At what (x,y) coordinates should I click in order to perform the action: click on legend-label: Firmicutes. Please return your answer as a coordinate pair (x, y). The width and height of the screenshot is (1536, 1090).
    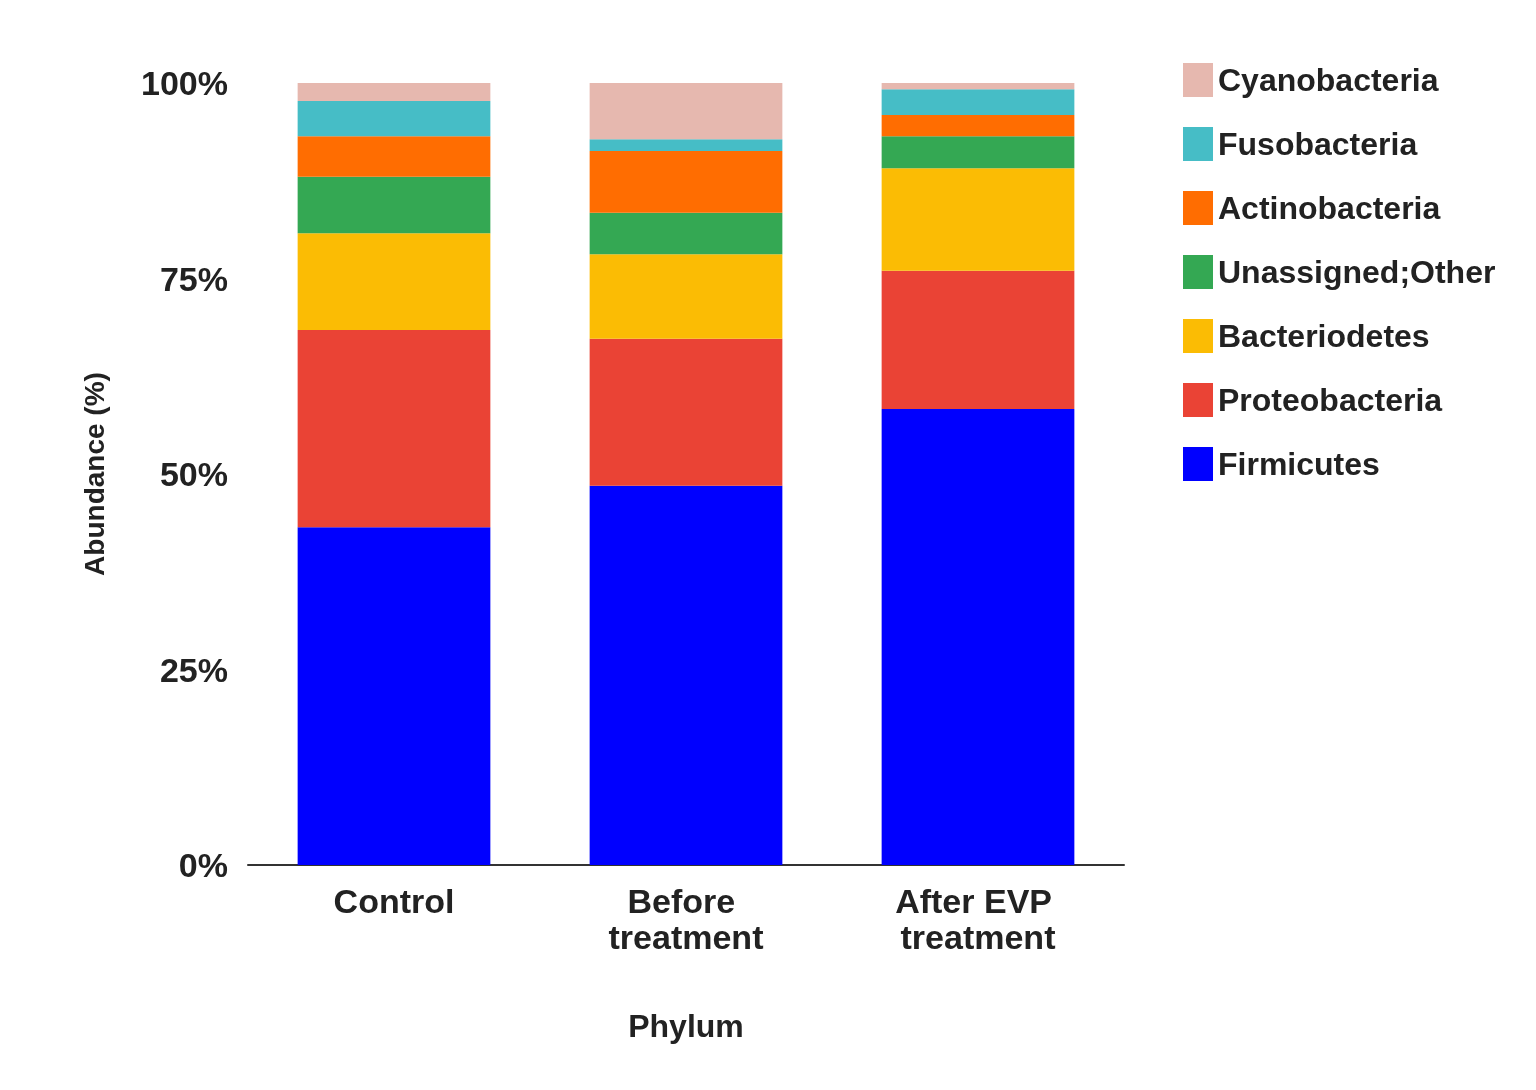
    Looking at the image, I should click on (1299, 464).